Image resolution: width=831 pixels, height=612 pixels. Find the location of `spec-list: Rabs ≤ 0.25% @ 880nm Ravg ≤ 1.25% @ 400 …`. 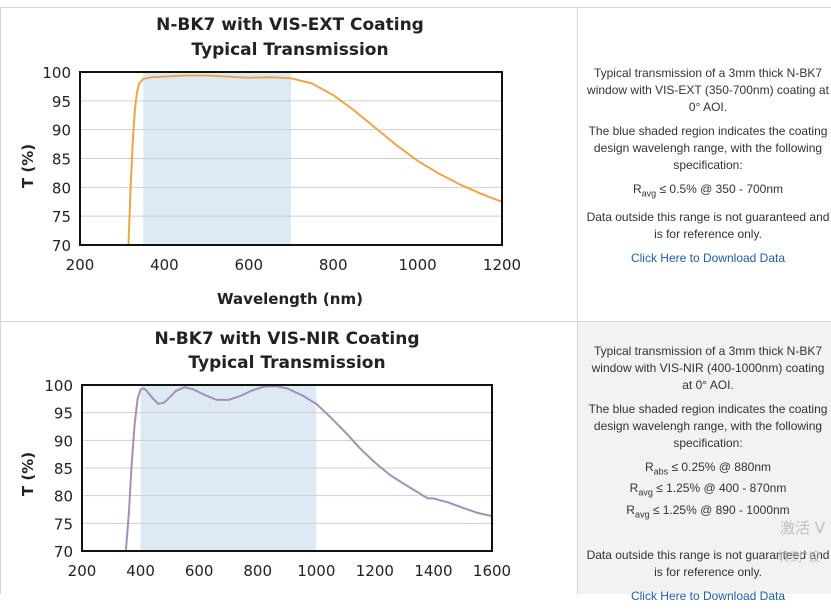

spec-list: Rabs ≤ 0.25% @ 880nm Ravg ≤ 1.25% @ 400 … is located at coordinates (708, 491).